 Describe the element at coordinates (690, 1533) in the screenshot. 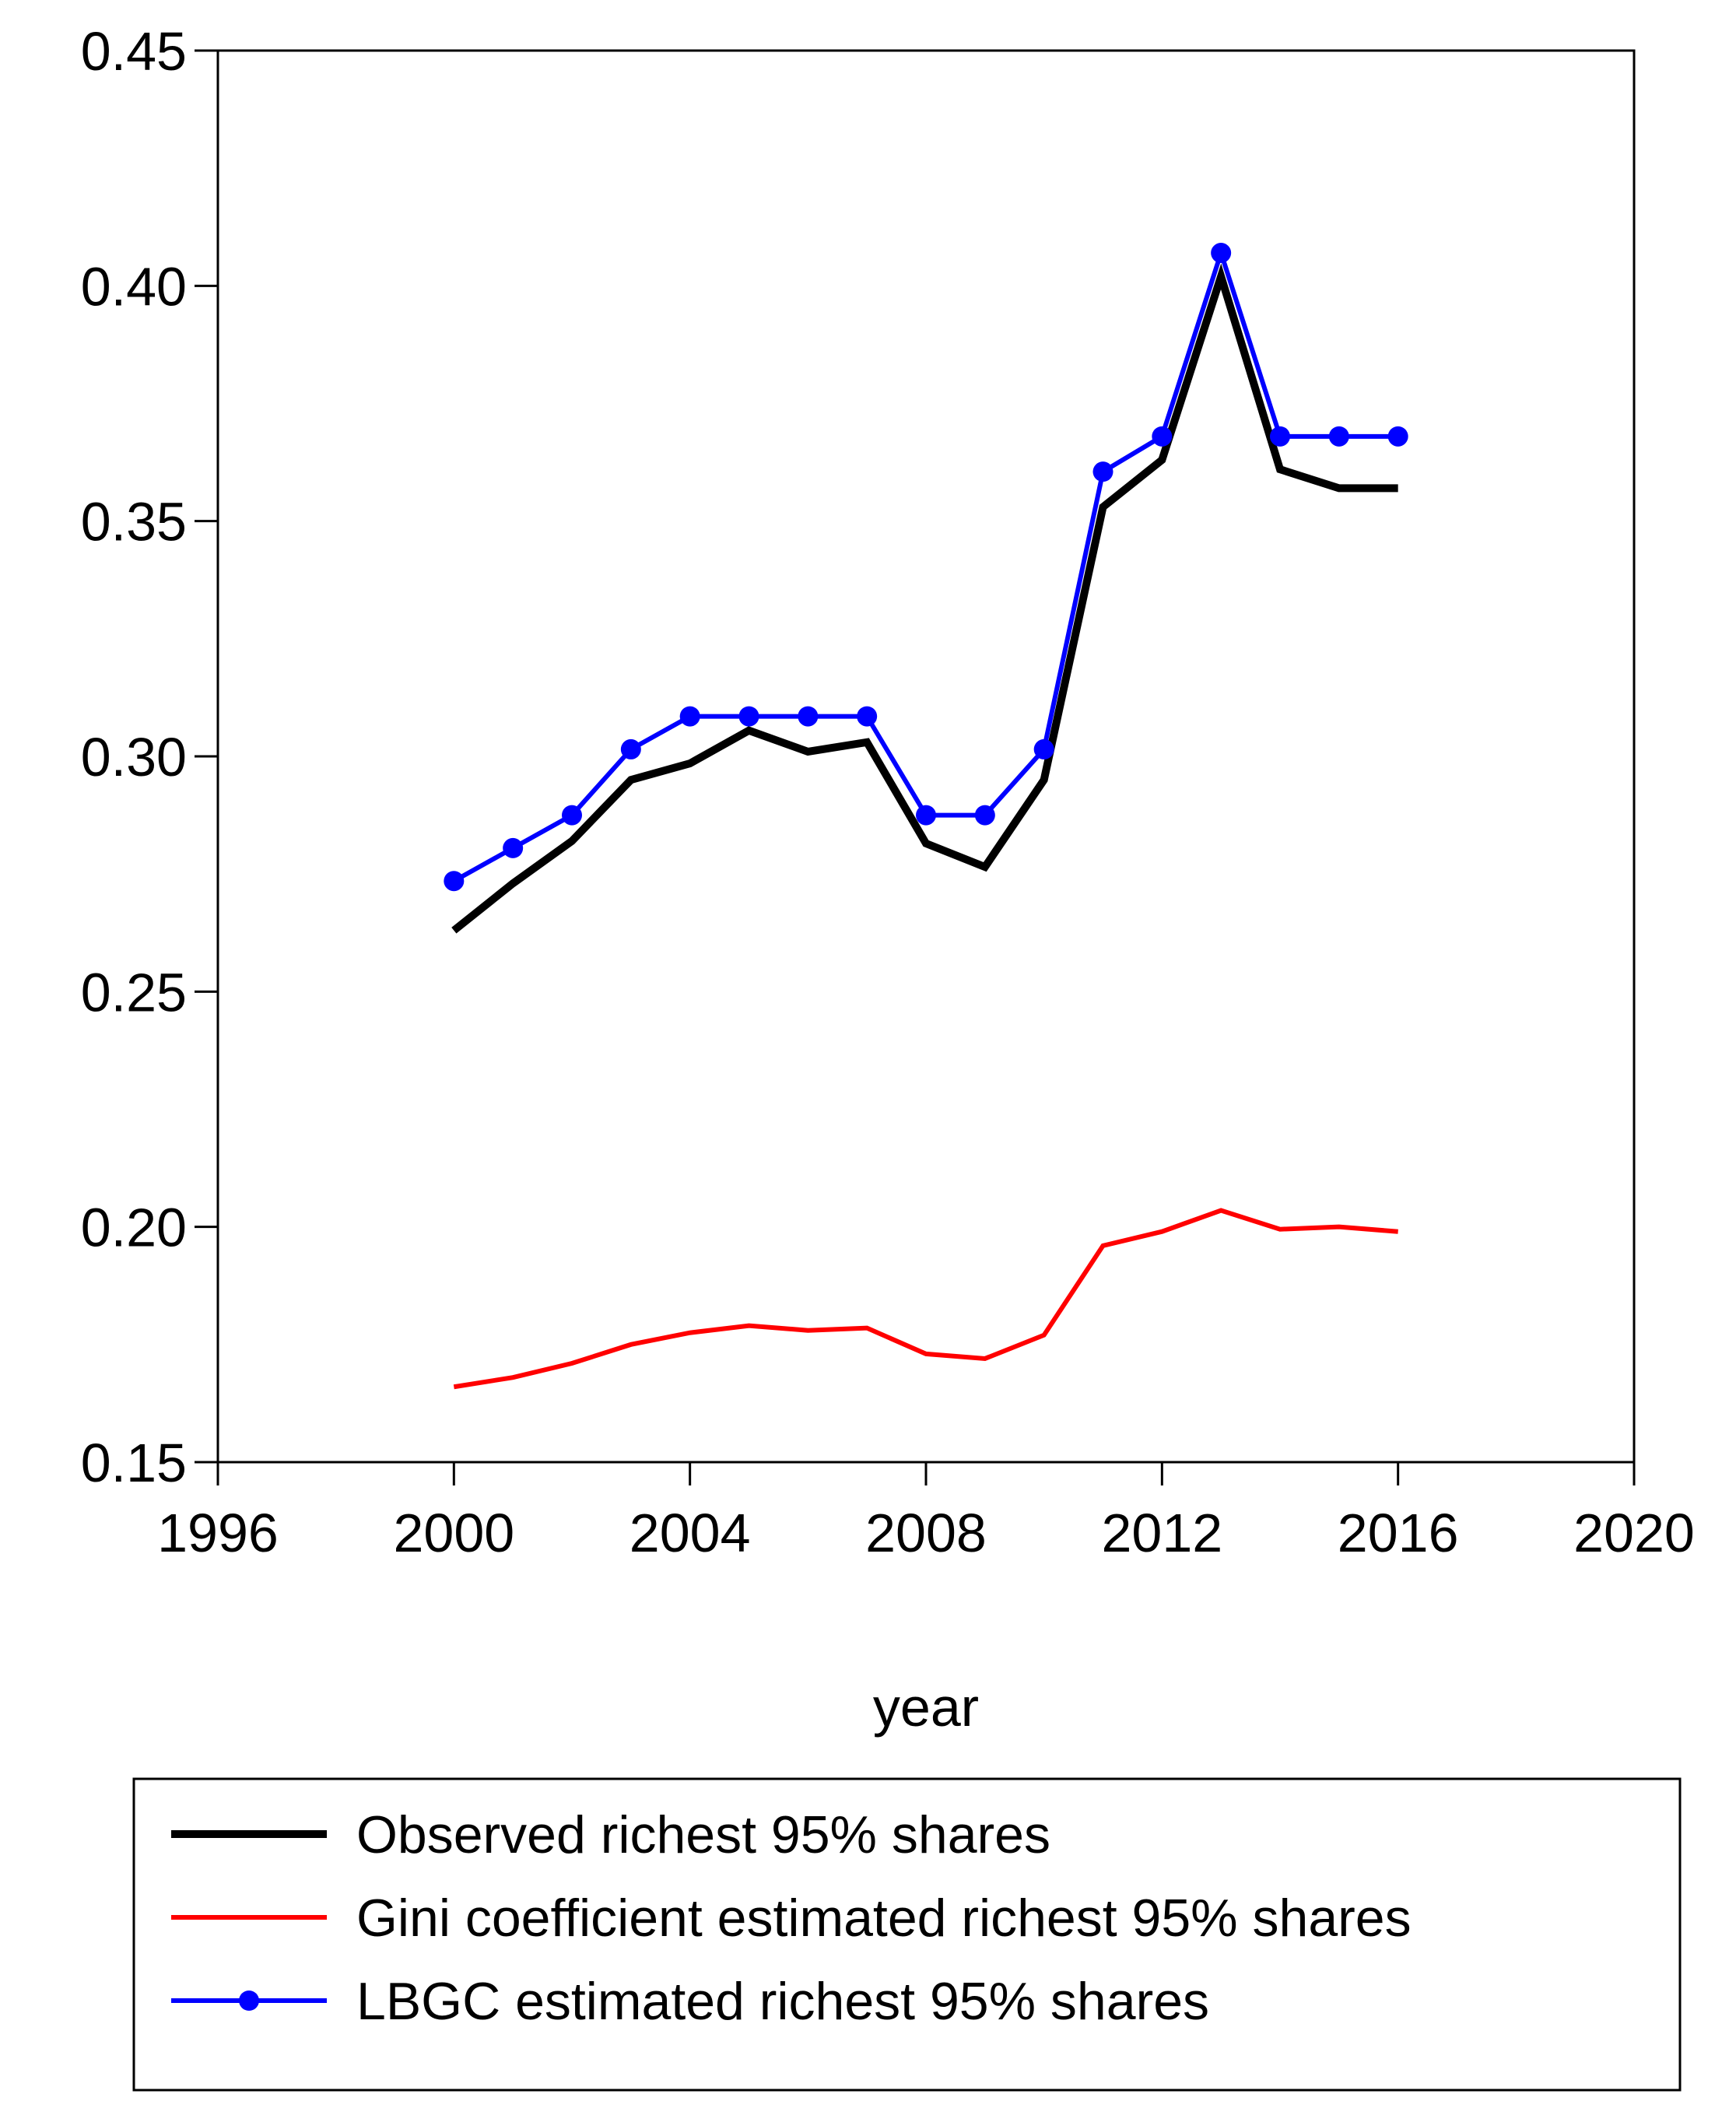

I see `x-tick-label: 2004` at that location.